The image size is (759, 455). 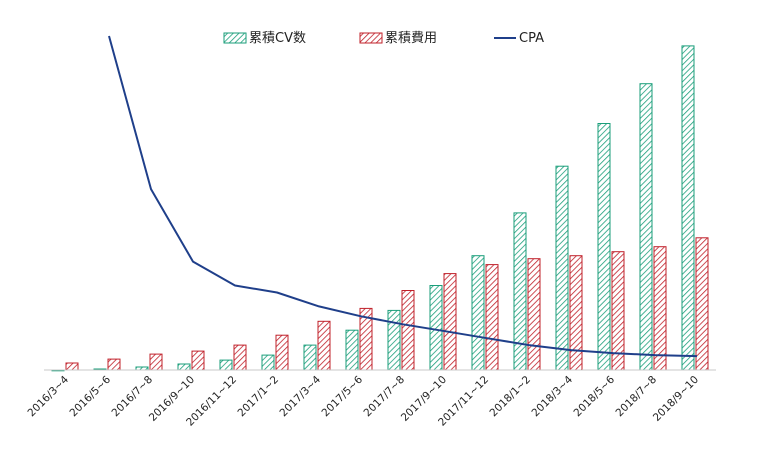 I want to click on x-tick-label-2: 2016/7~8, so click(x=133, y=397).